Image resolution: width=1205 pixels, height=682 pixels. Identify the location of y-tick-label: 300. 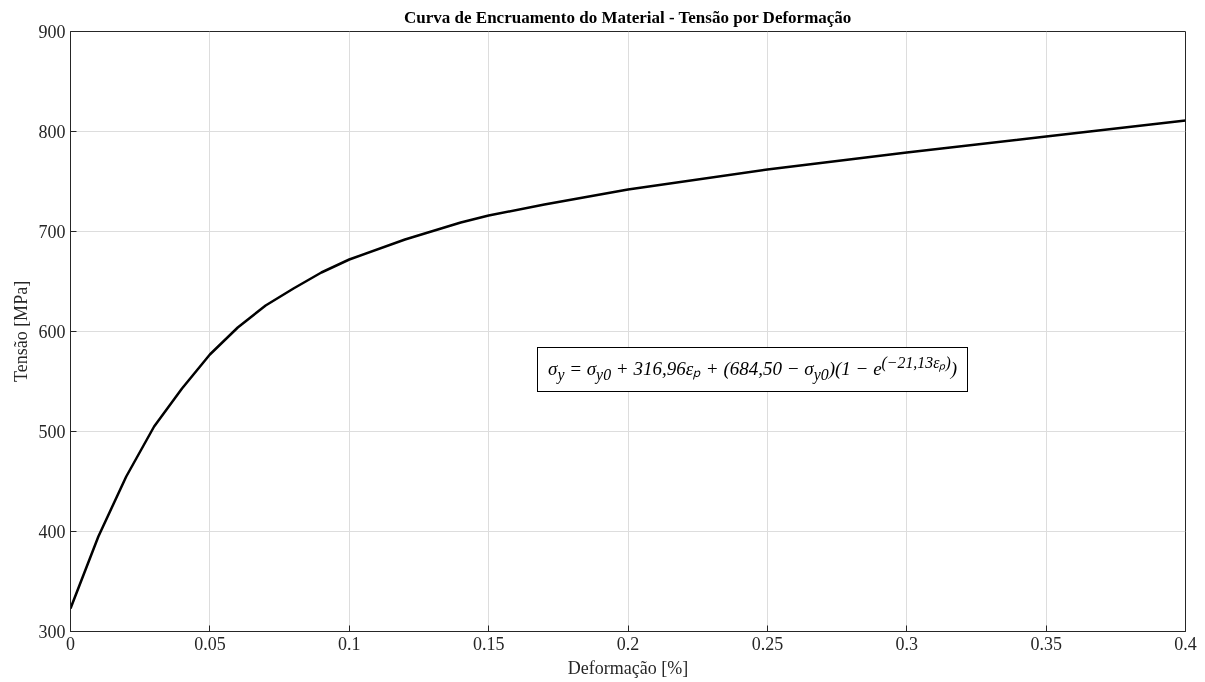
(52, 632).